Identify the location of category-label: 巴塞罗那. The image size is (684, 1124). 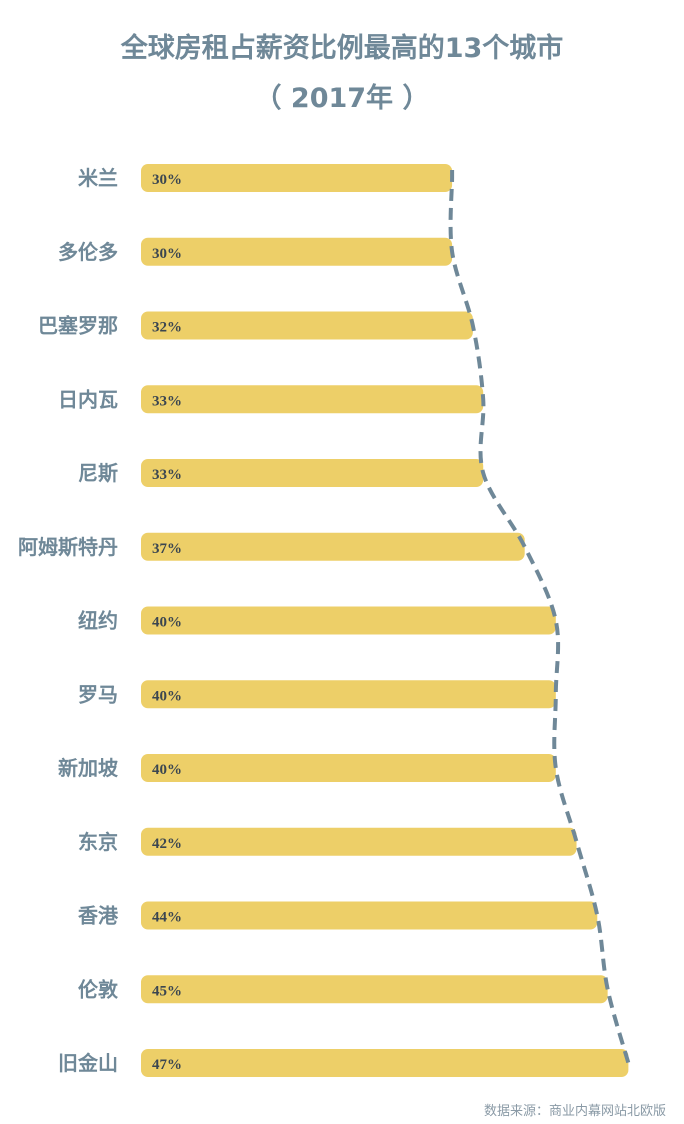
(78, 326).